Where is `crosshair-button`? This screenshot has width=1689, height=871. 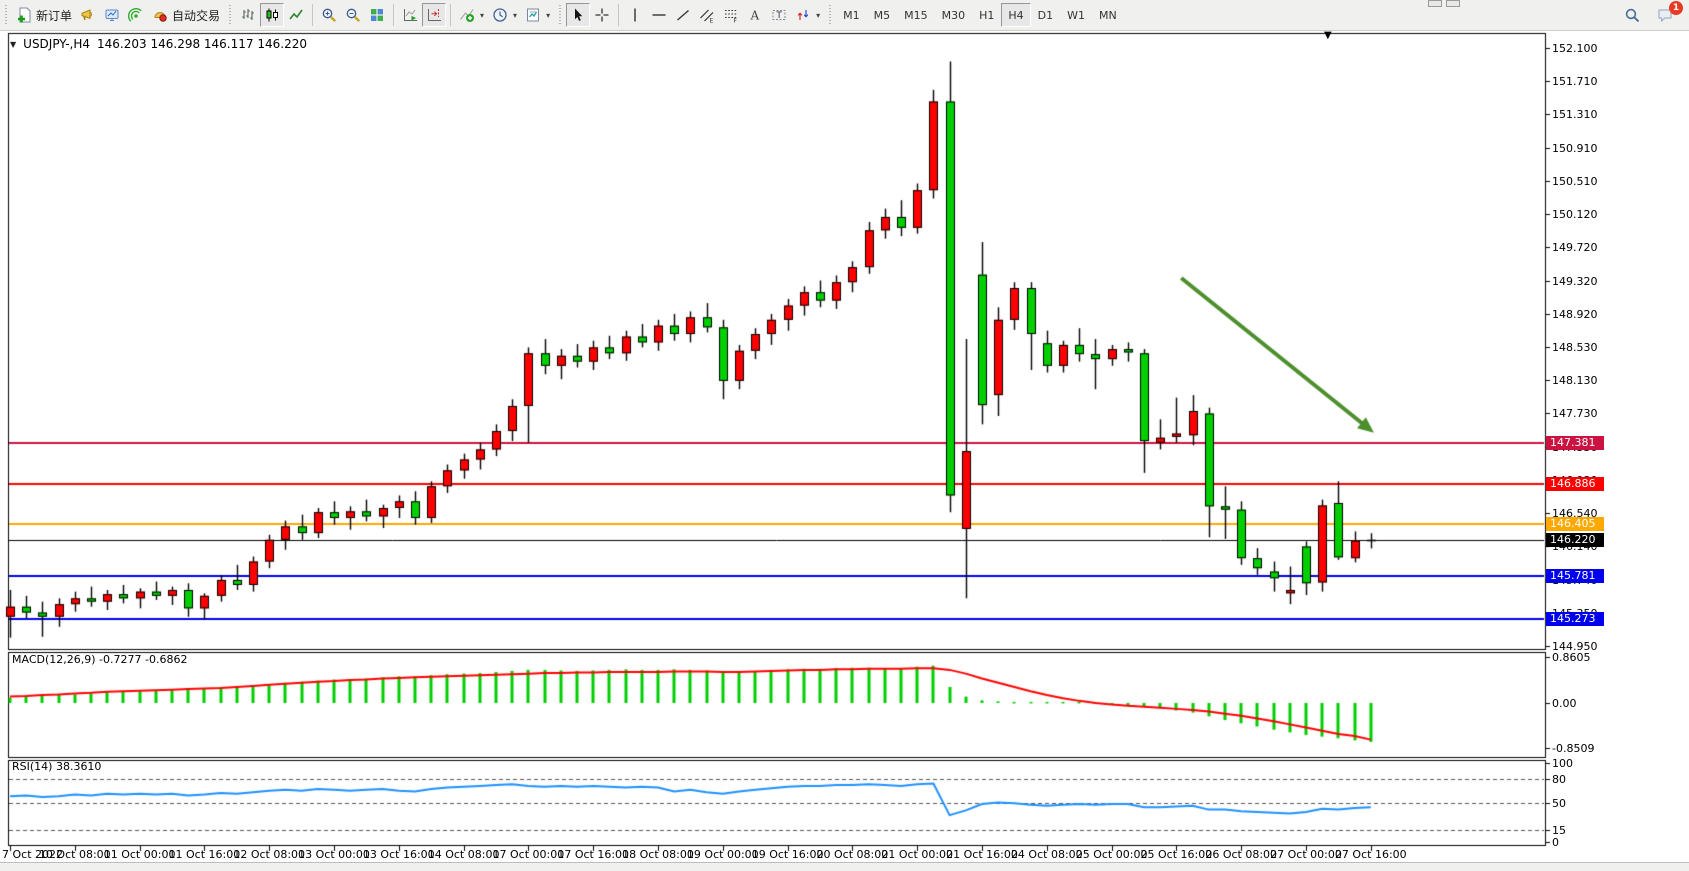 crosshair-button is located at coordinates (602, 15).